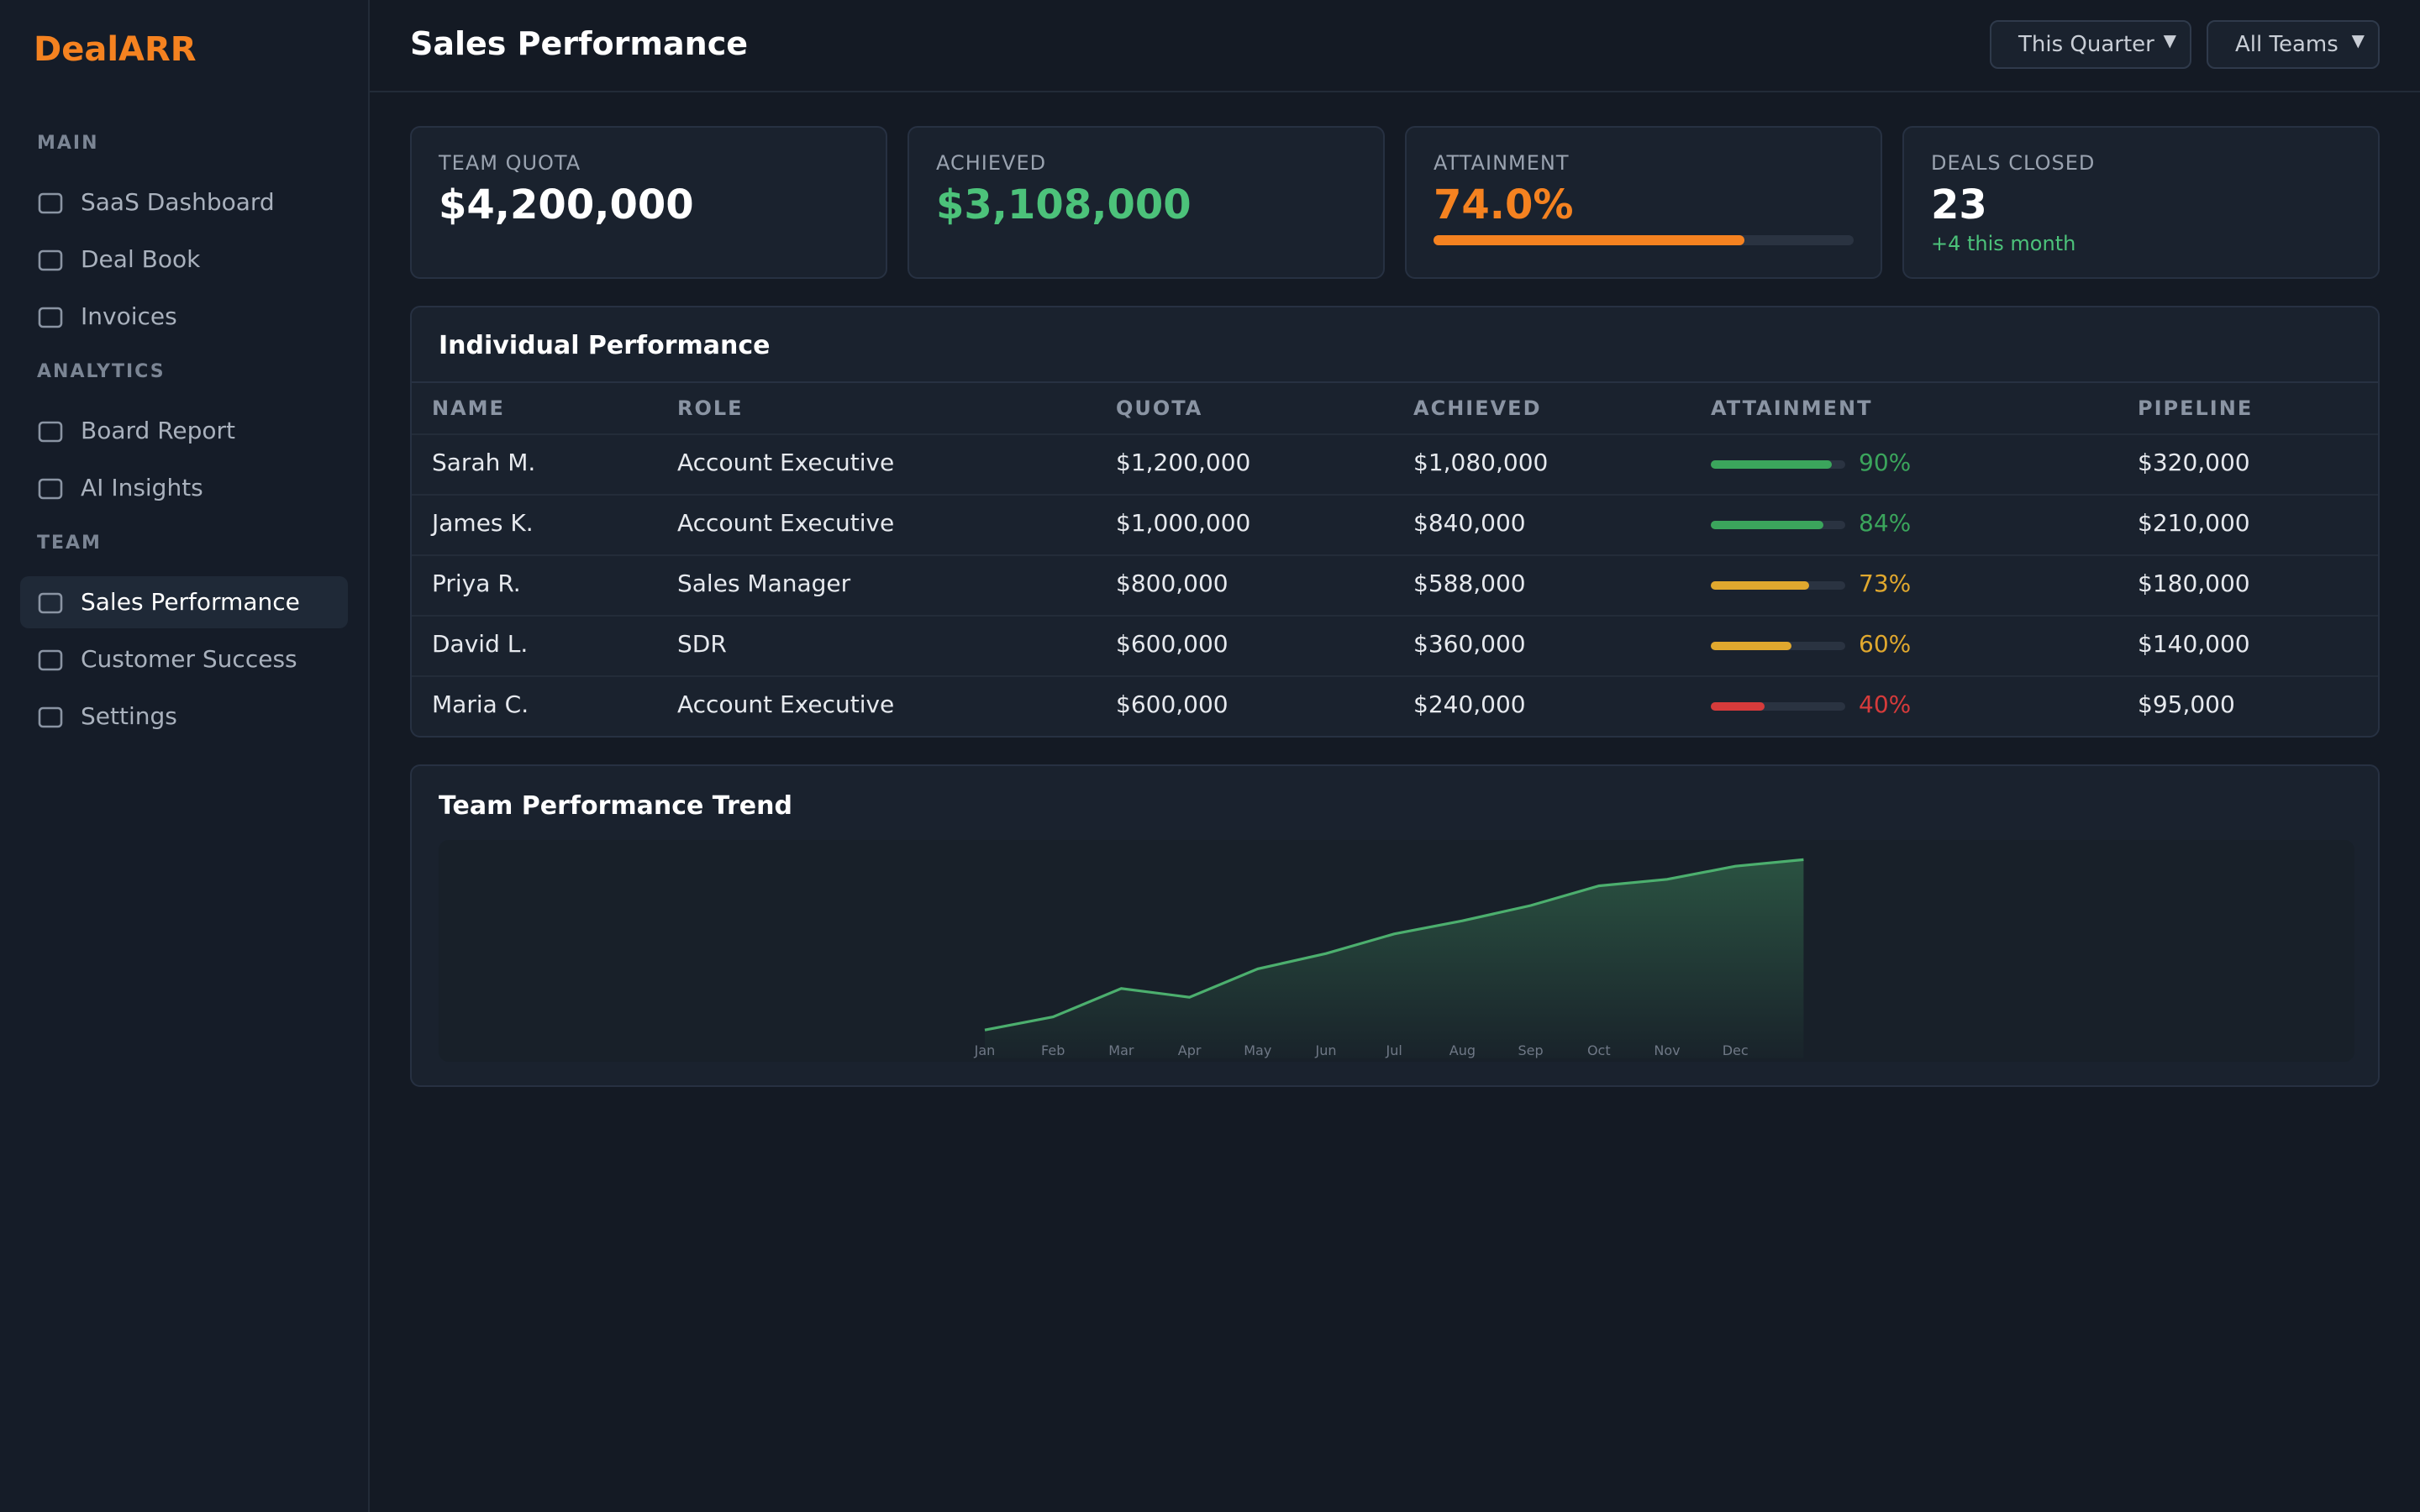  Describe the element at coordinates (1885, 704) in the screenshot. I see `attainment-label: 40%` at that location.